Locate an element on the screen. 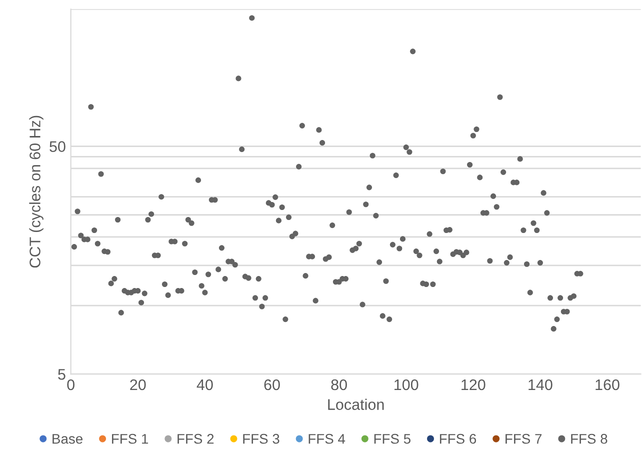 The width and height of the screenshot is (644, 459). legend-label: FFS 7 is located at coordinates (524, 439).